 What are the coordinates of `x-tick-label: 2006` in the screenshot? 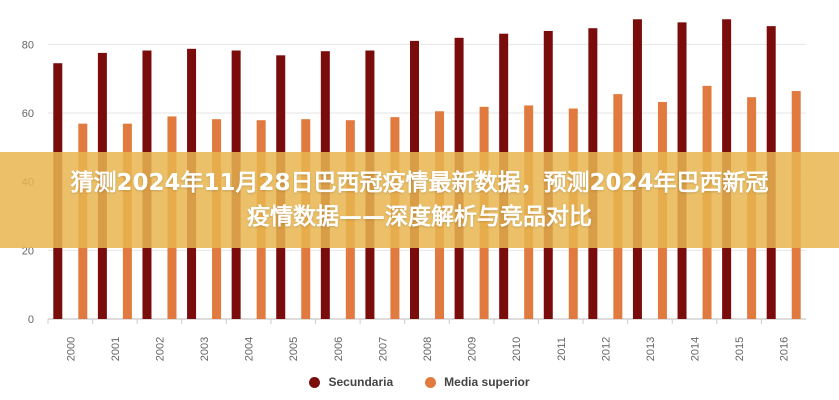 It's located at (339, 349).